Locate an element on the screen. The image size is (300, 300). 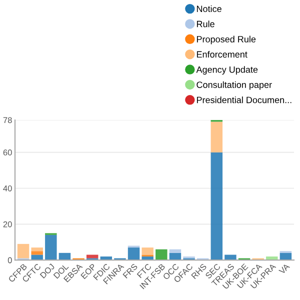
y-tick-label: 40 is located at coordinates (7, 188).